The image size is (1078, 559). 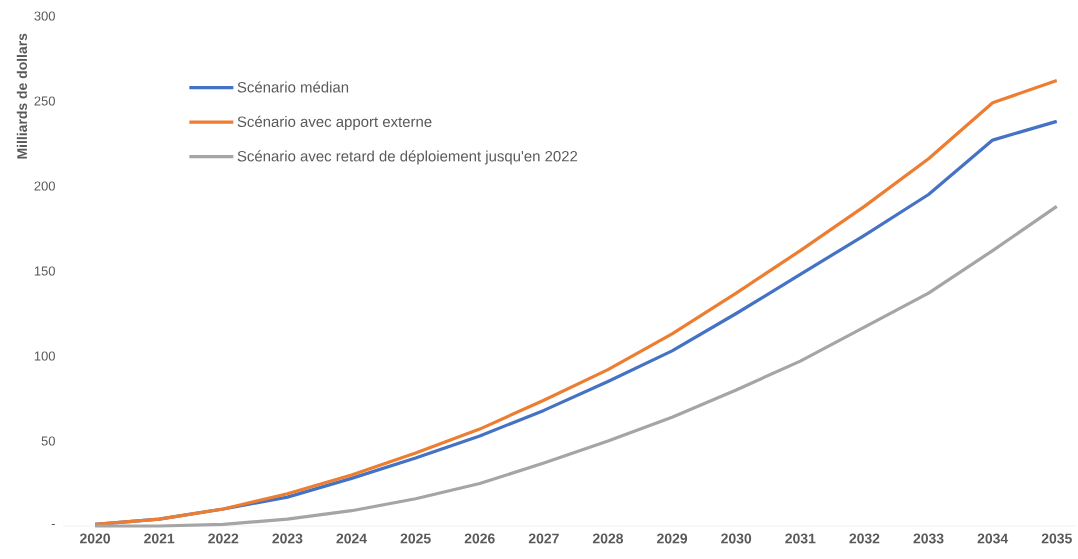 I want to click on x-tick-label: 2025, so click(x=415, y=538).